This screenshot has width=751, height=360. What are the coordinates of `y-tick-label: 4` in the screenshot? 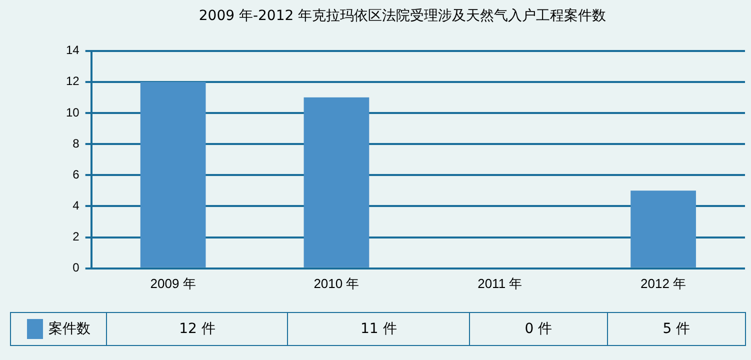 It's located at (76, 205).